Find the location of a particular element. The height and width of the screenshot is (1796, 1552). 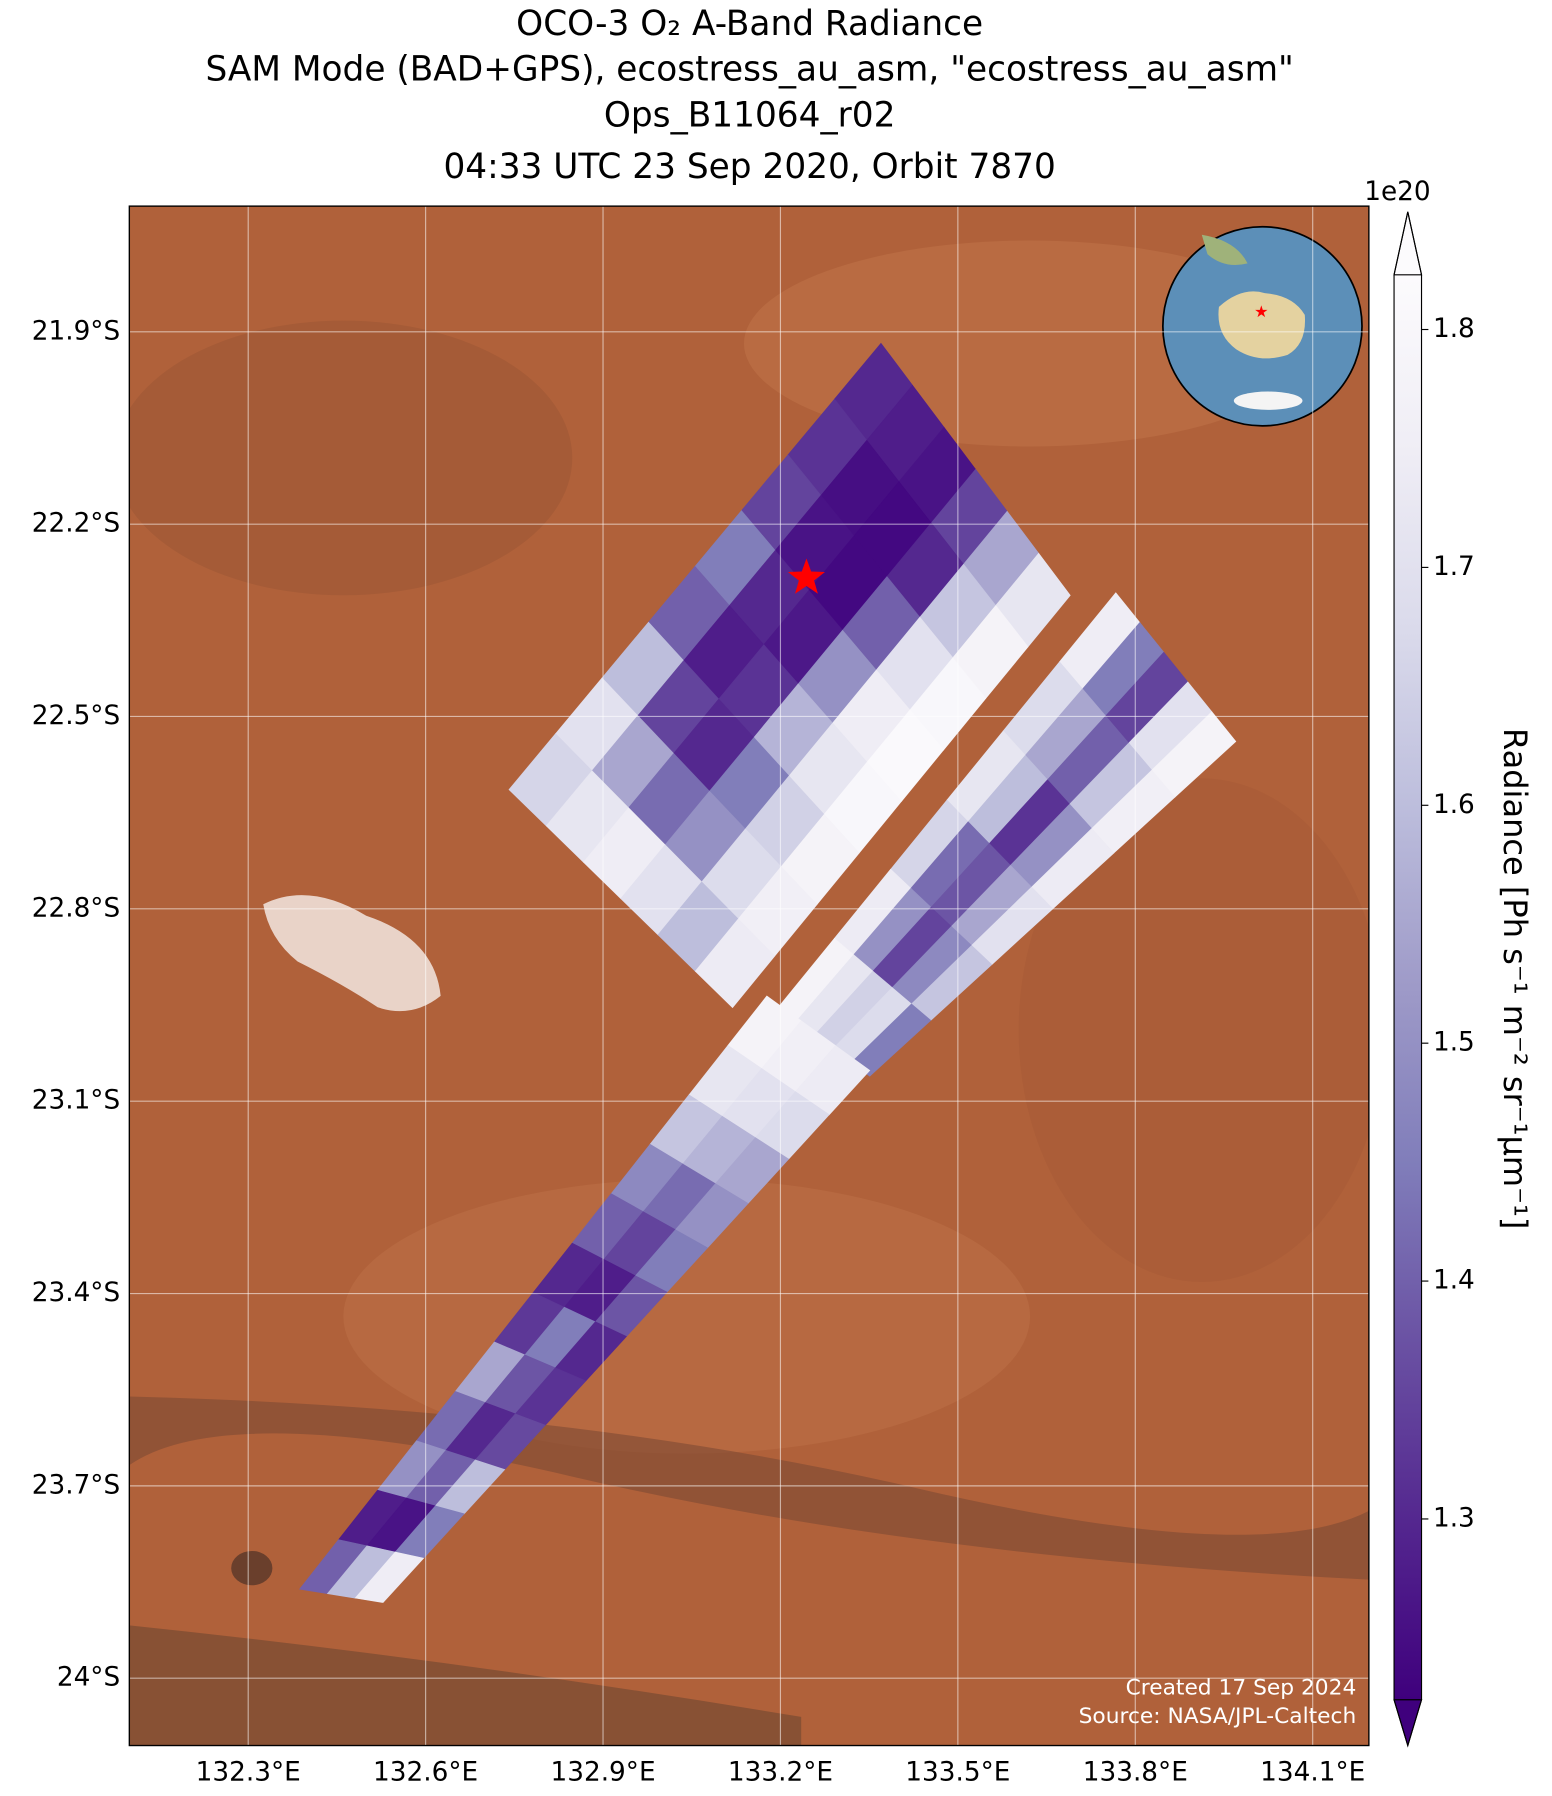

x-tick-label: 132.9°E is located at coordinates (602, 1773).